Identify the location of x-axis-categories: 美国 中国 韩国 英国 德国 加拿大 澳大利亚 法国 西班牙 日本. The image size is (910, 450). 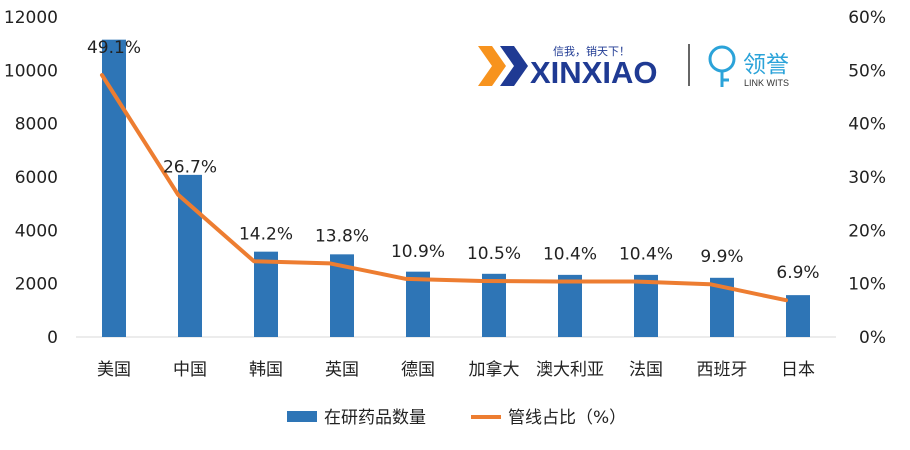
(456, 369).